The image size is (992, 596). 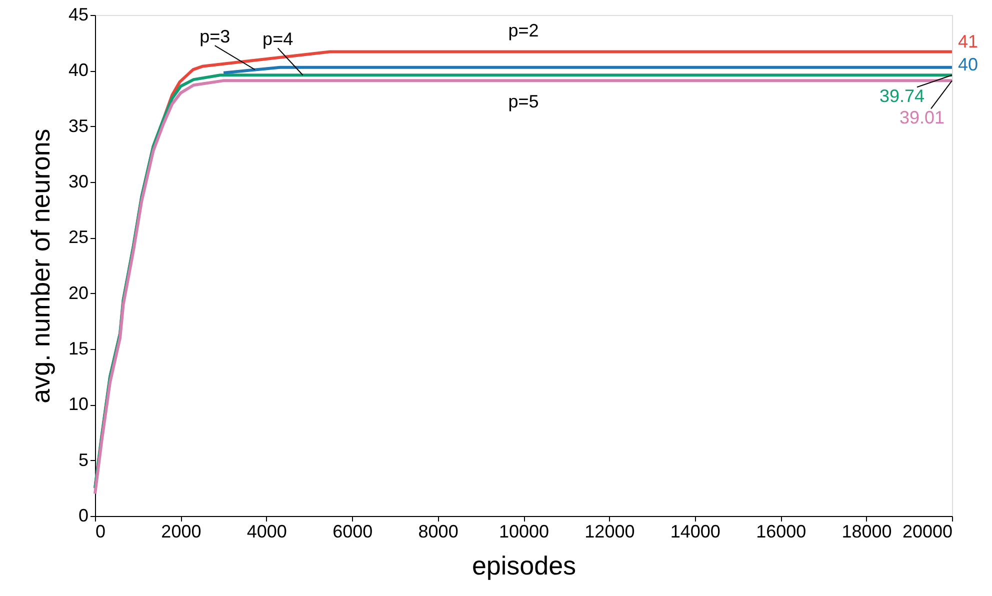 What do you see at coordinates (78, 70) in the screenshot?
I see `y-tick-label: 40` at bounding box center [78, 70].